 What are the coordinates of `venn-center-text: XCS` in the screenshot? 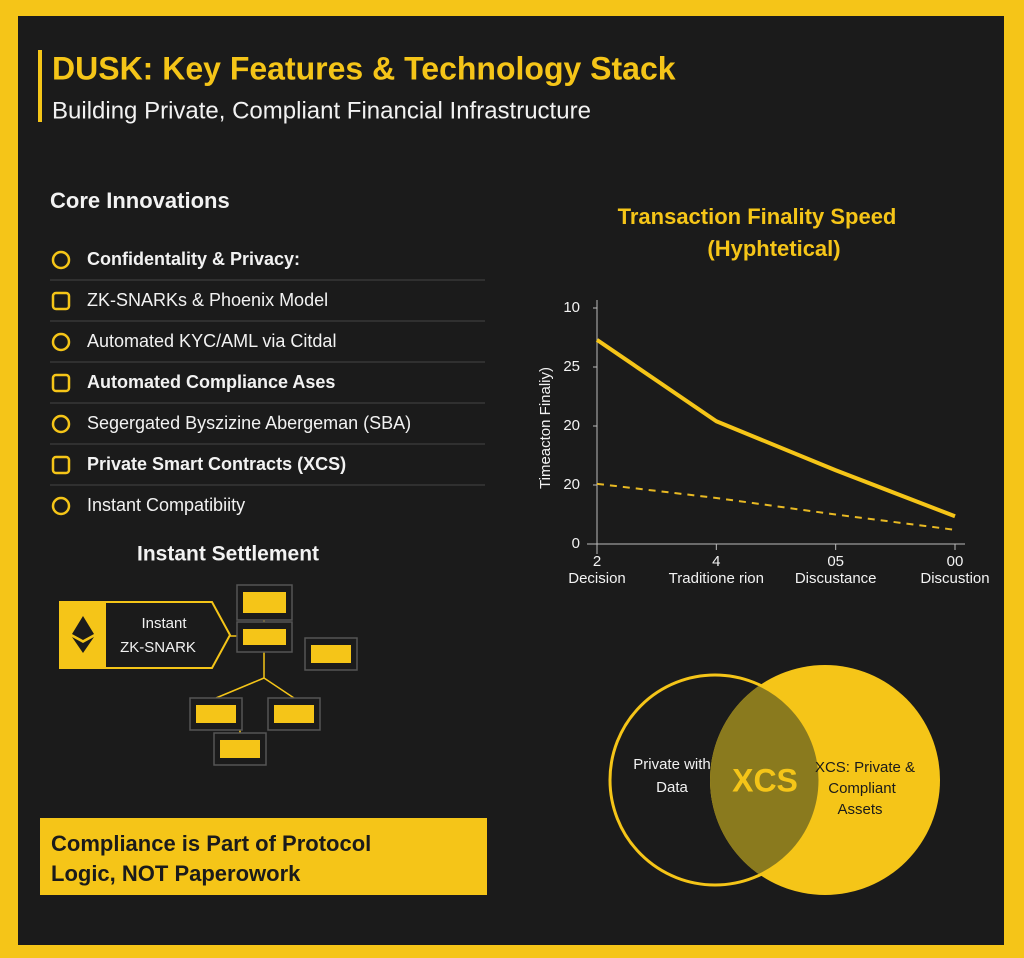 It's located at (765, 780).